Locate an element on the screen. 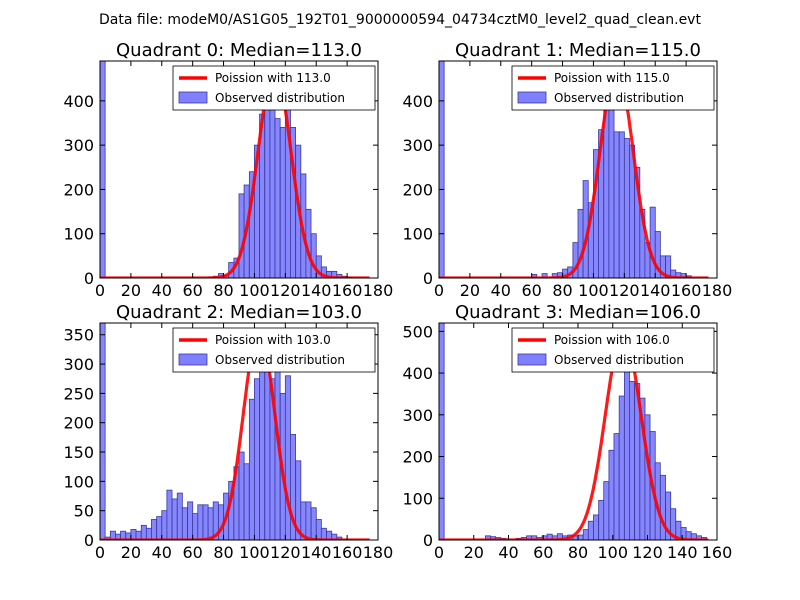 This screenshot has width=800, height=600. panel-title: Quadrant 0: Median=113.0 is located at coordinates (239, 50).